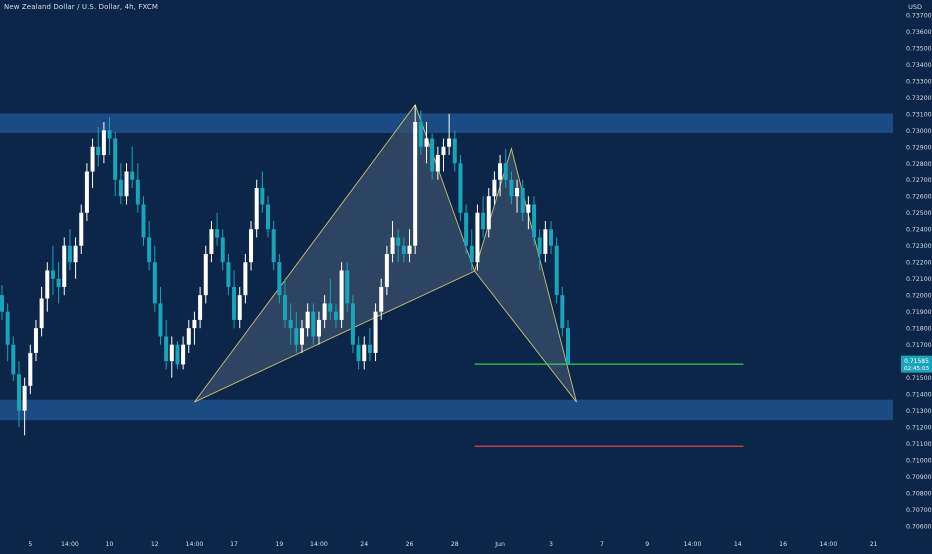 This screenshot has height=554, width=932. What do you see at coordinates (919, 32) in the screenshot?
I see `price-tick-label: 0.73600` at bounding box center [919, 32].